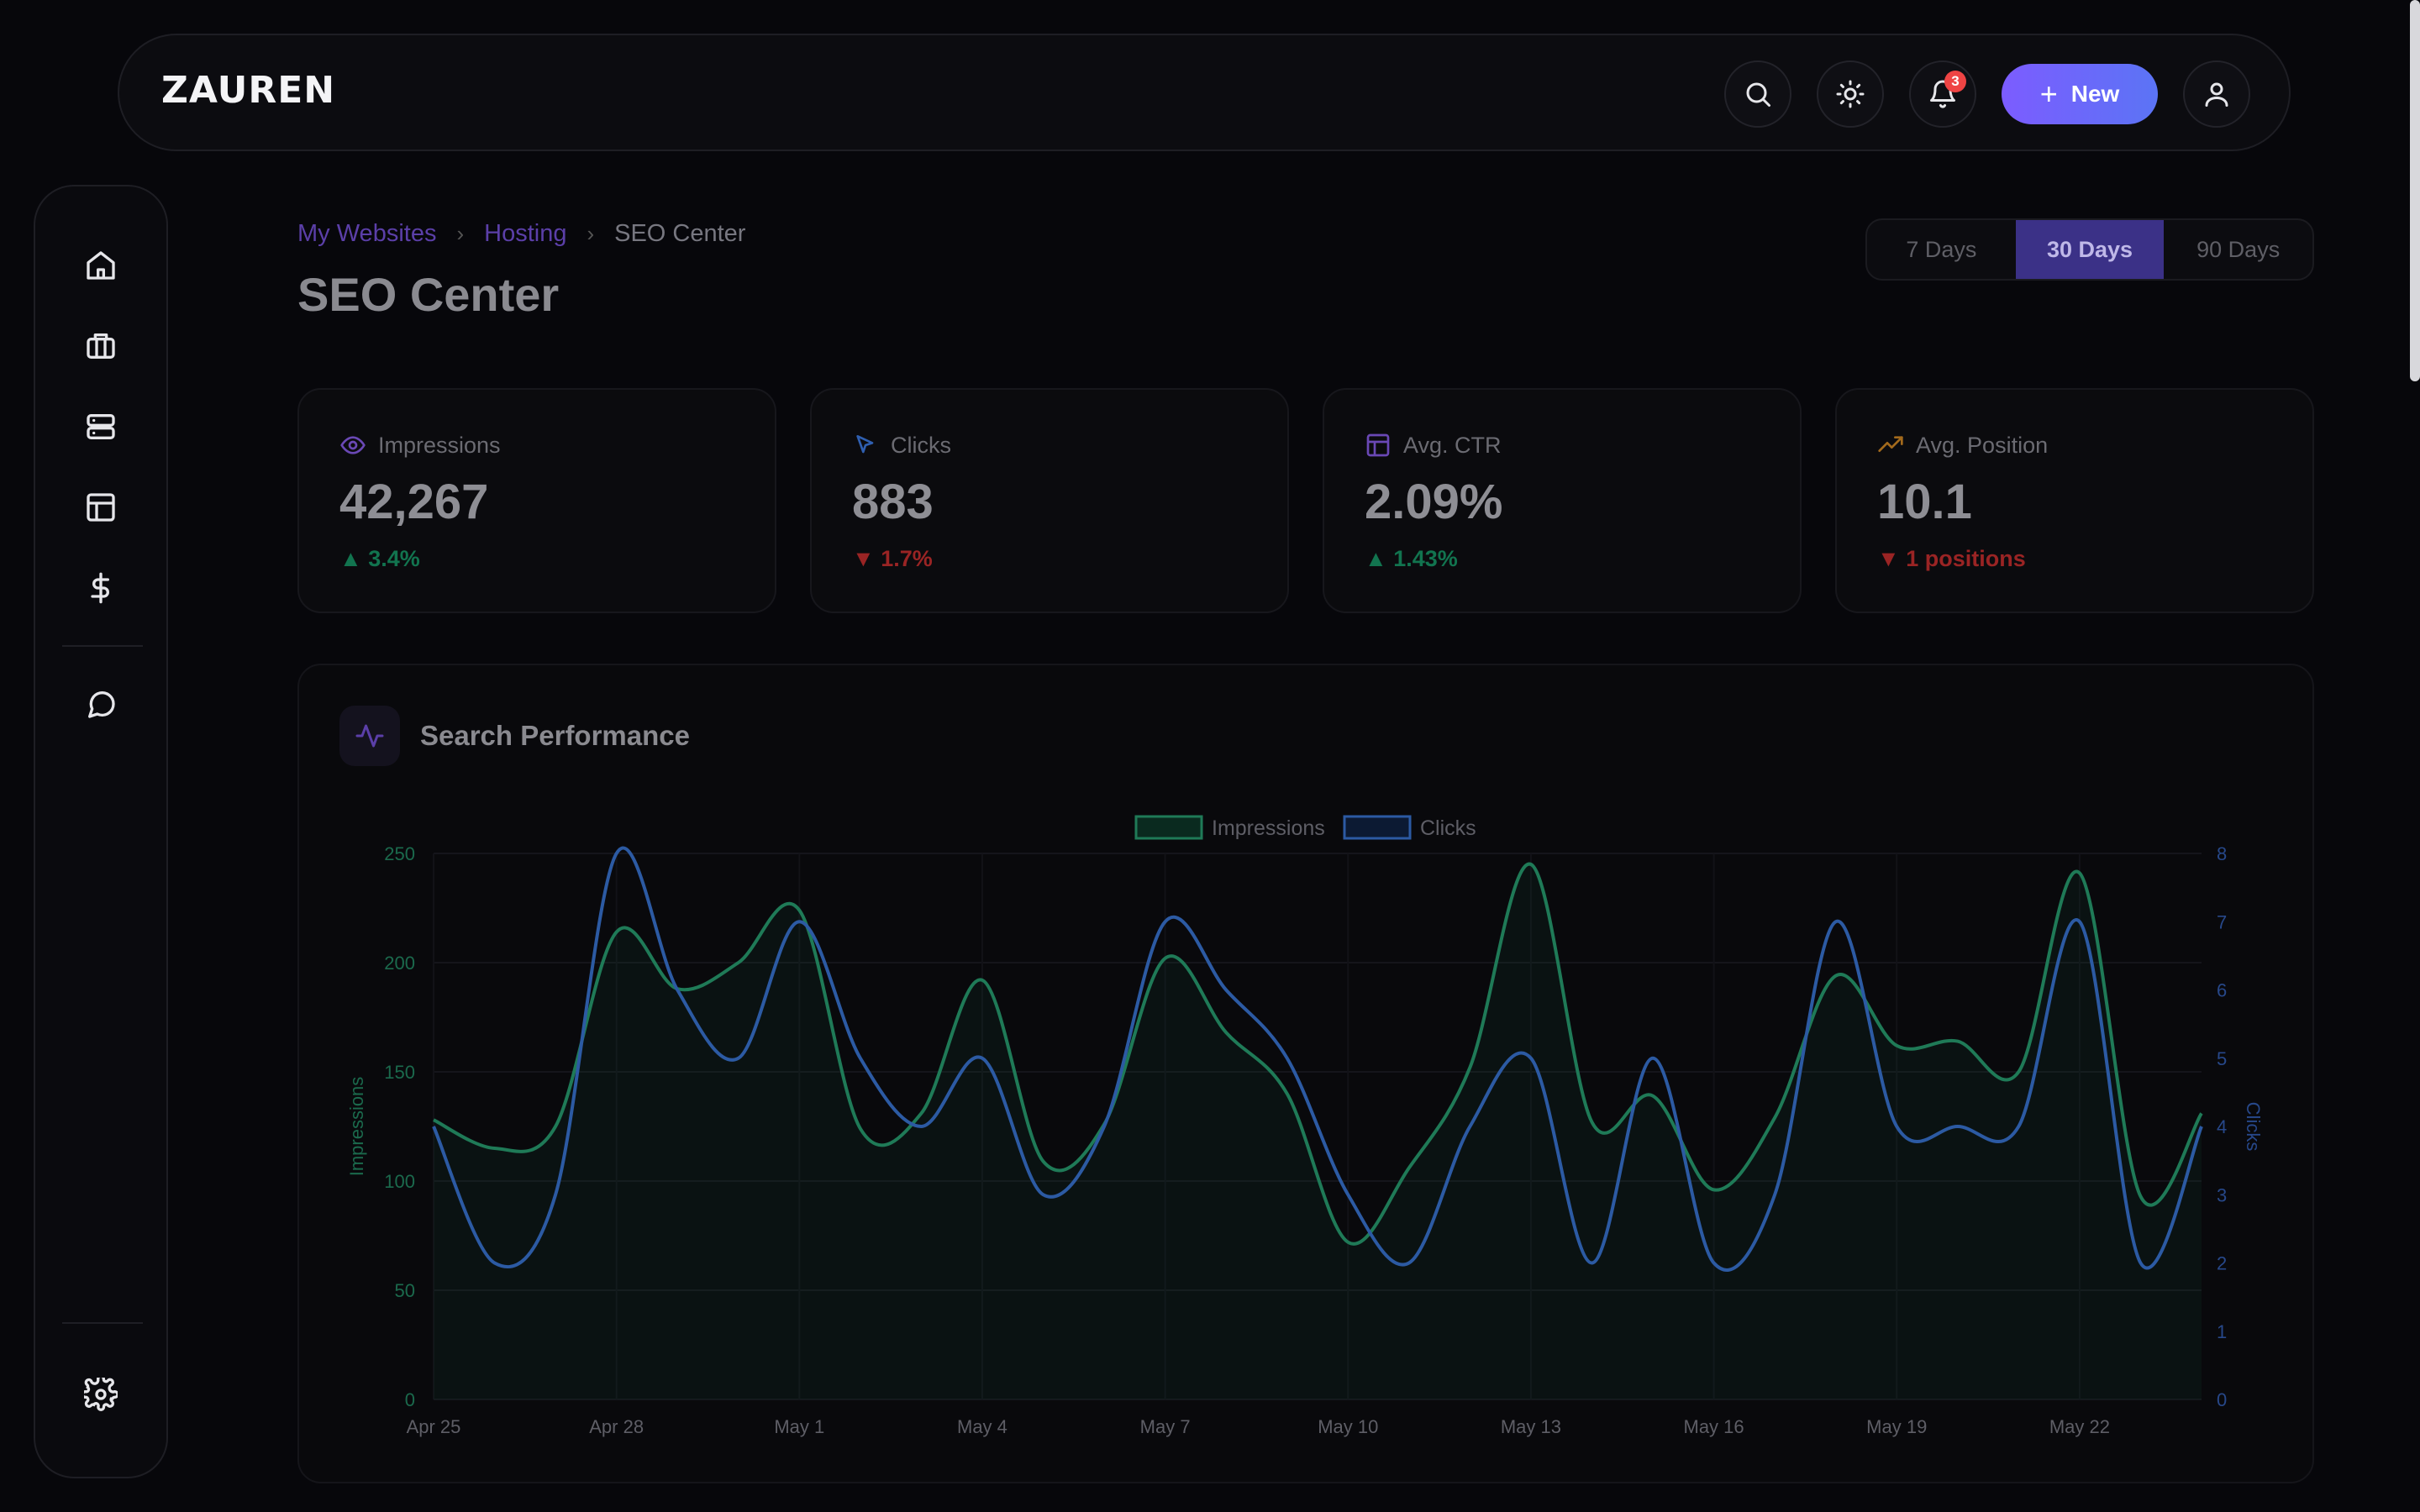  Describe the element at coordinates (1165, 1426) in the screenshot. I see `x-tick-label: May 7` at that location.